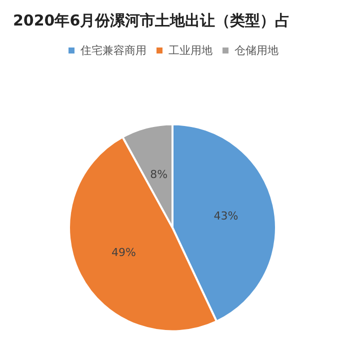 The image size is (345, 345). I want to click on data-label: 8%, so click(159, 175).